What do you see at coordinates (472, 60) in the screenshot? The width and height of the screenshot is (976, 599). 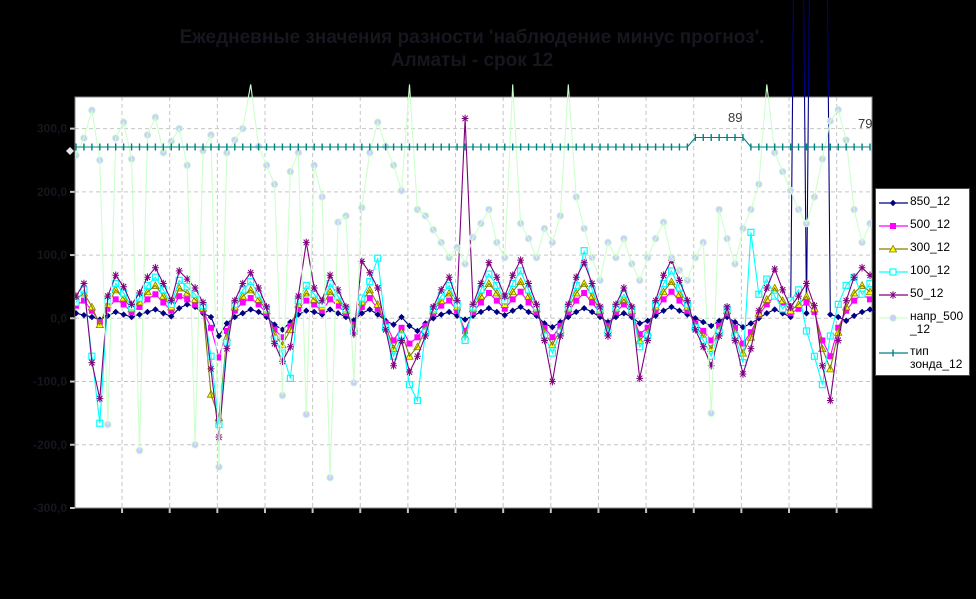 I see `chart-title-line2: Алматы - срок 12` at bounding box center [472, 60].